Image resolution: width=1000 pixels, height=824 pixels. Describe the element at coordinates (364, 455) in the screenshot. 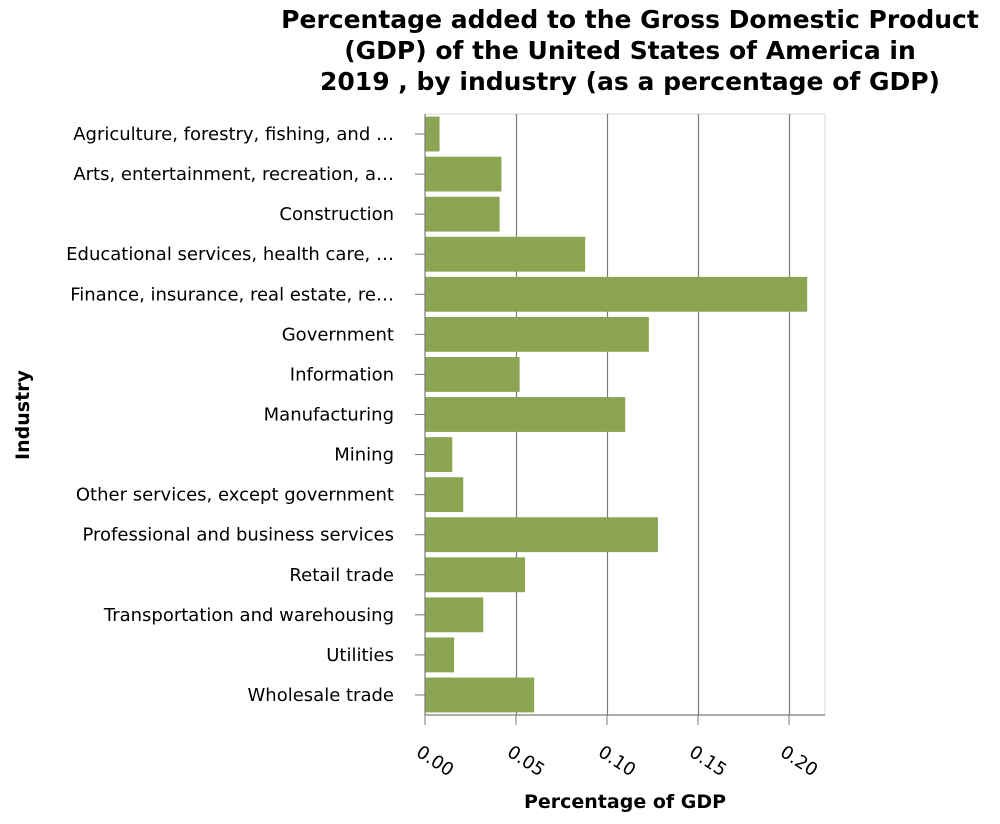

I see `category-label-8: Mining` at that location.